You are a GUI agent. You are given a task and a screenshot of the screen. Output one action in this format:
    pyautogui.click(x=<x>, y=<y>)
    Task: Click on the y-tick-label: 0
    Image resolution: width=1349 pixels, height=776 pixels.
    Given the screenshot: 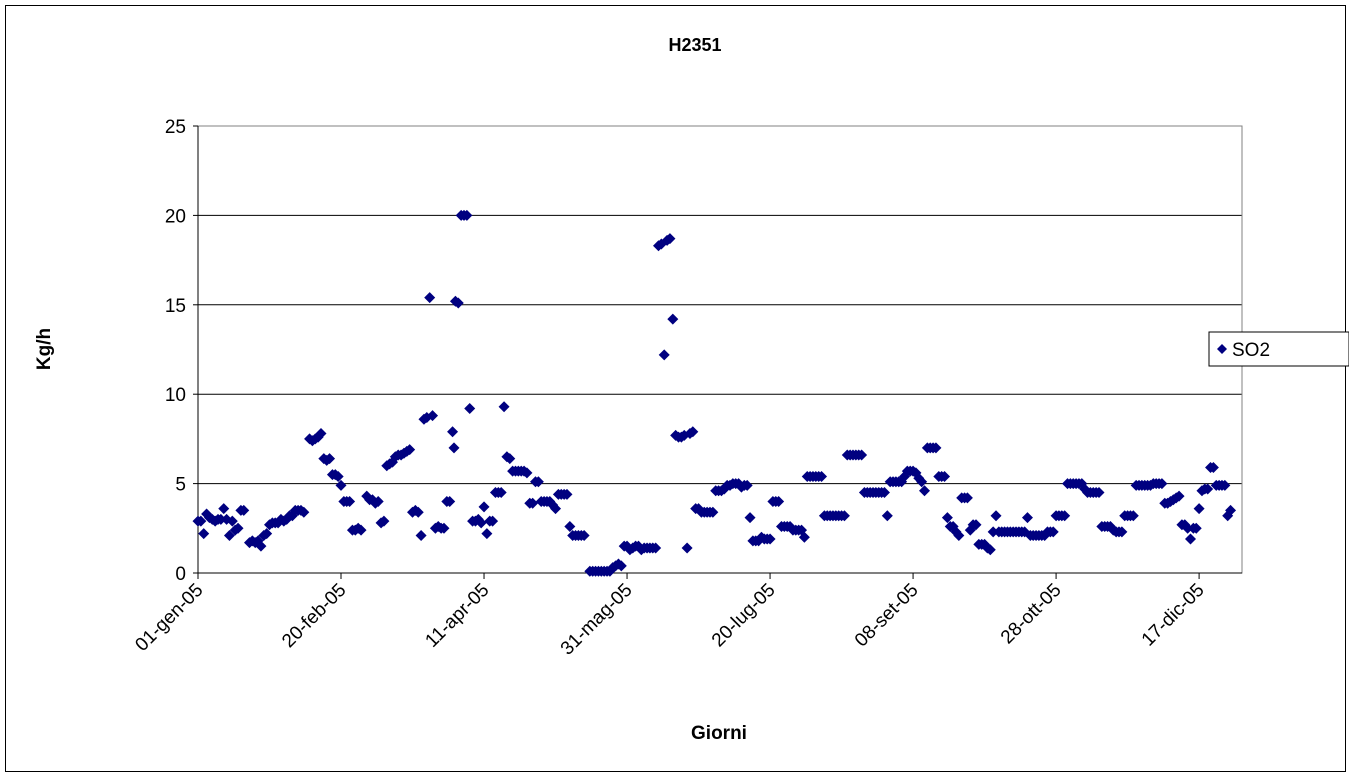 What is the action you would take?
    pyautogui.click(x=180, y=574)
    